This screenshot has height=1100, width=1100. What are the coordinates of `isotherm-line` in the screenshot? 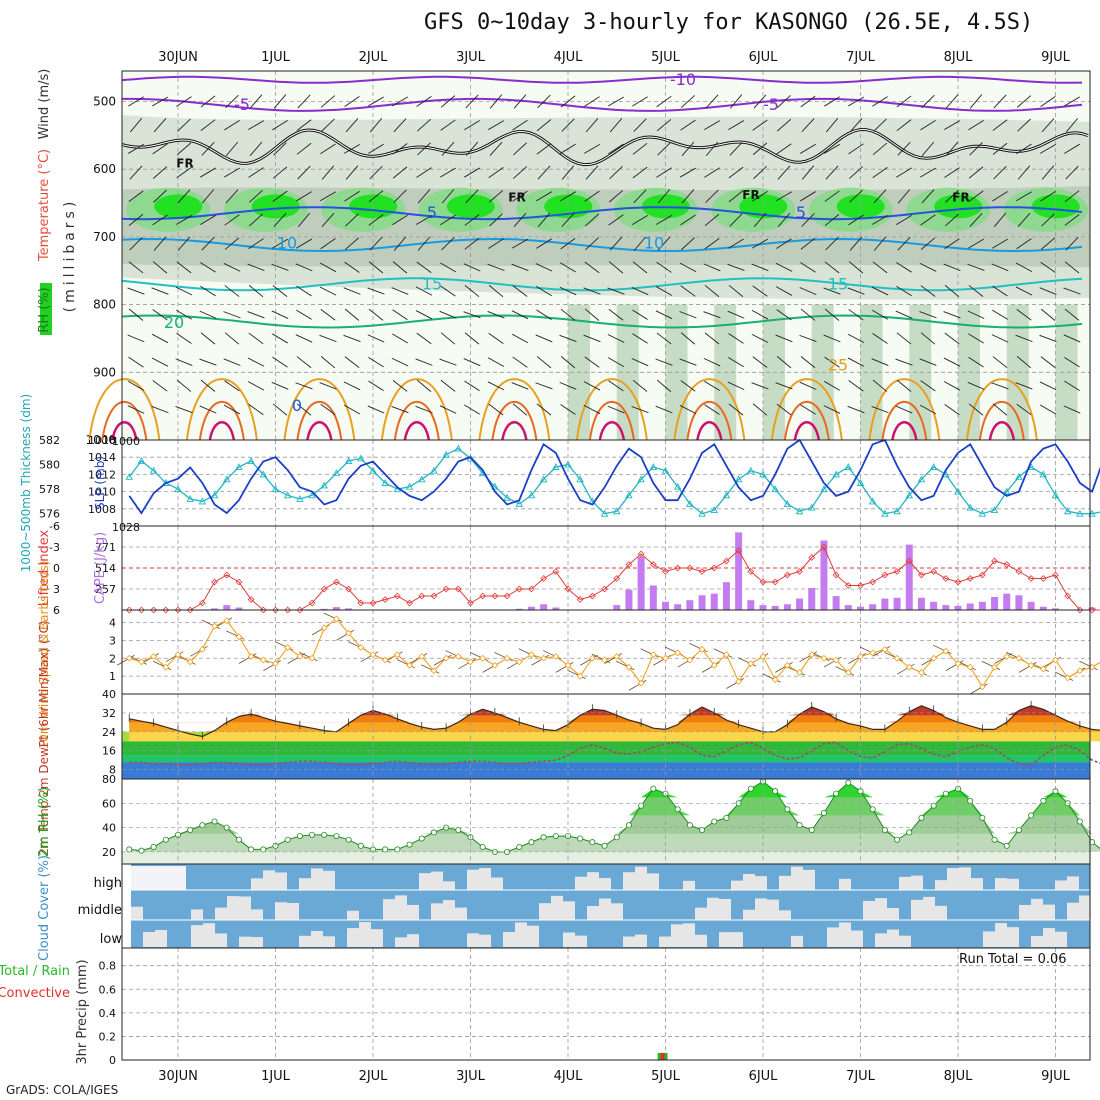 It's located at (602, 245).